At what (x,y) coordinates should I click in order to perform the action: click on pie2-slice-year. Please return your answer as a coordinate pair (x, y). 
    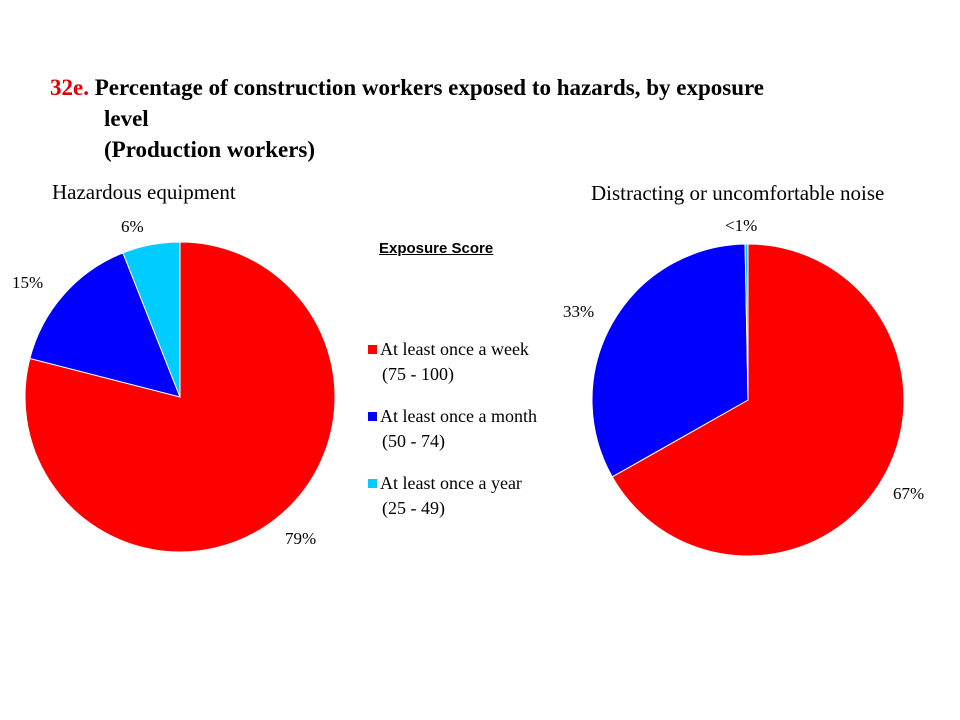
    Looking at the image, I should click on (746, 322).